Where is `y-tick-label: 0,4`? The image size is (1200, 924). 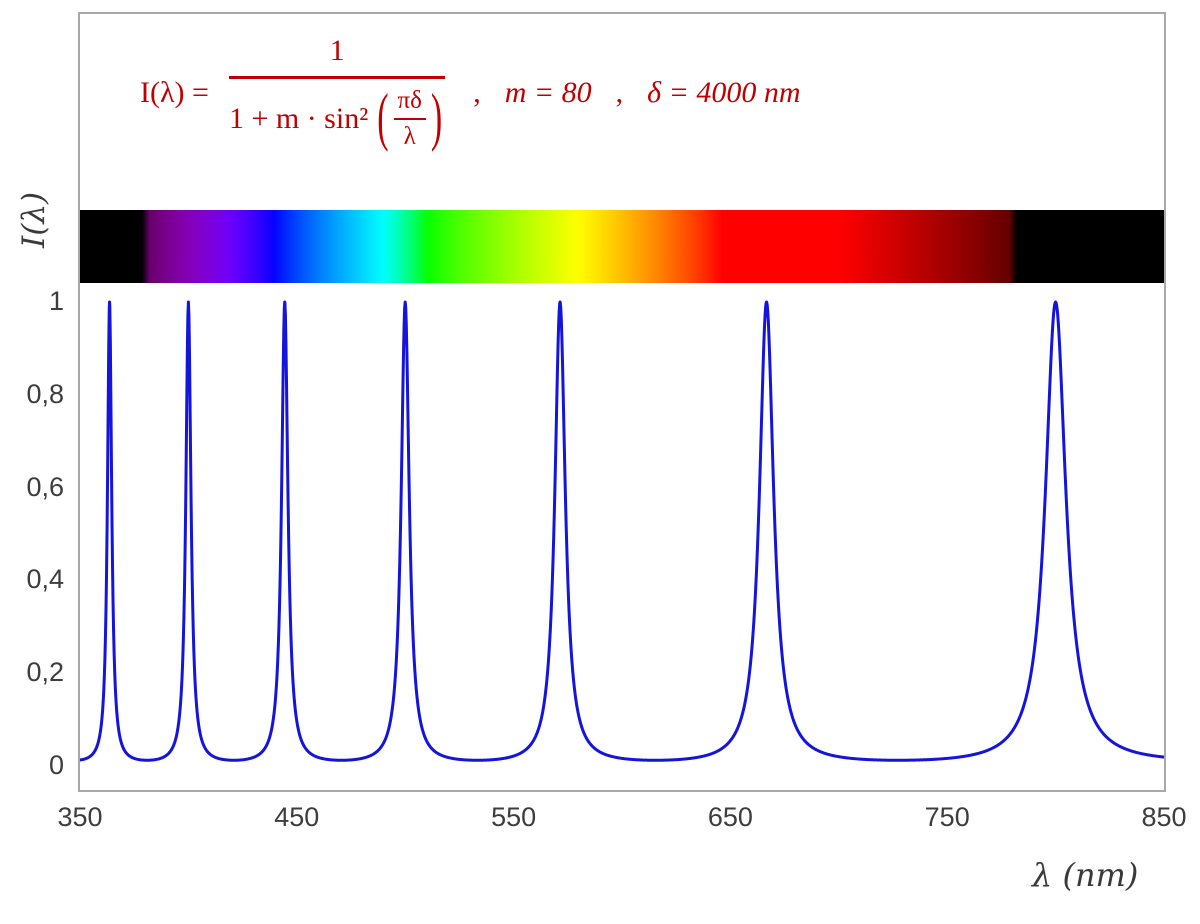
y-tick-label: 0,4 is located at coordinates (45, 579).